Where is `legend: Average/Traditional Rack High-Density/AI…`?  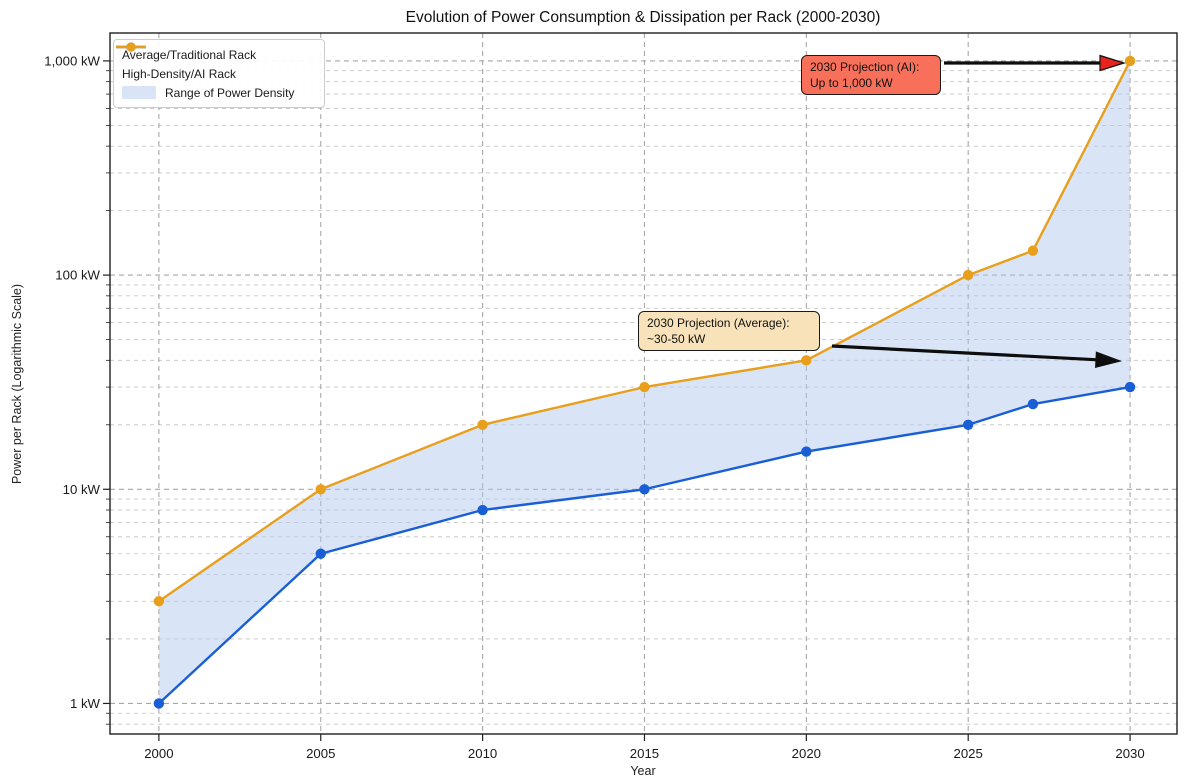
legend: Average/Traditional Rack High-Density/AI… is located at coordinates (219, 73).